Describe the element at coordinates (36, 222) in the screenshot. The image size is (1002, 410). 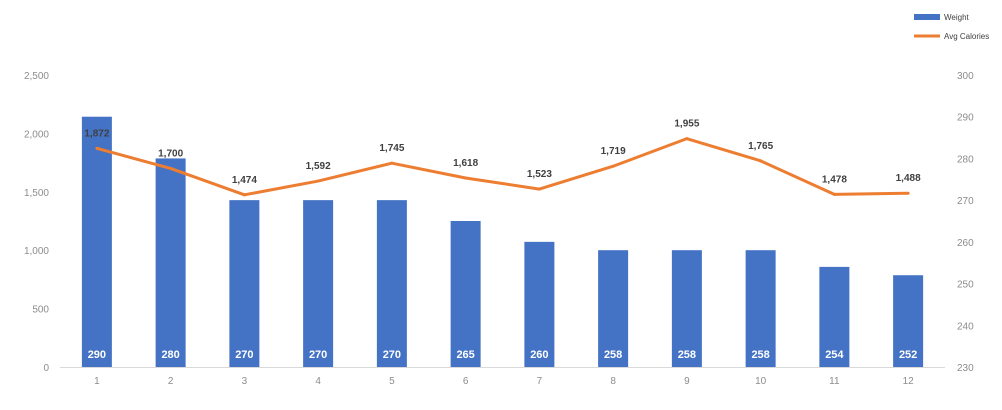
I see `left-axis: 0 500 1,000 1,500 2,000 2,500` at that location.